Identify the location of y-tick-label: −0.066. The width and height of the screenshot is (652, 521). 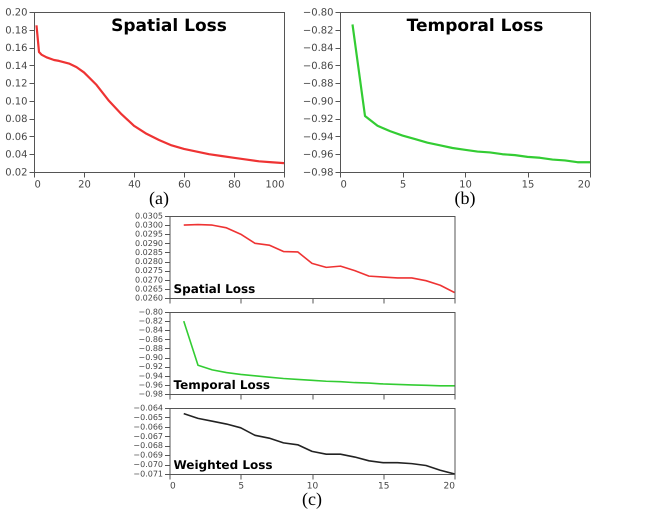
(148, 427).